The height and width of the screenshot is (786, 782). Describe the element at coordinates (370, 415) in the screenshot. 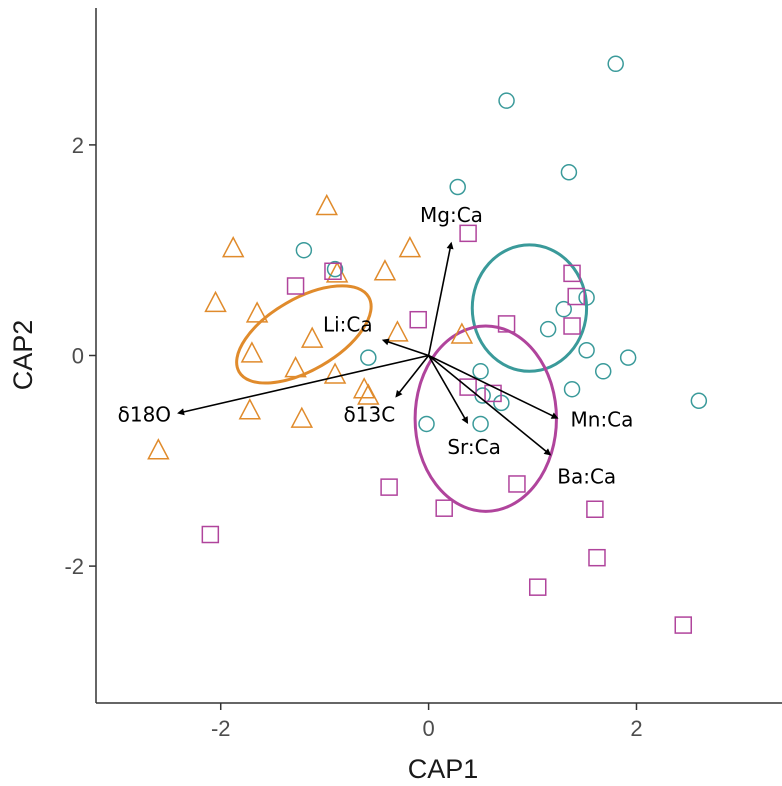

I see `vector-label: δ13C` at that location.